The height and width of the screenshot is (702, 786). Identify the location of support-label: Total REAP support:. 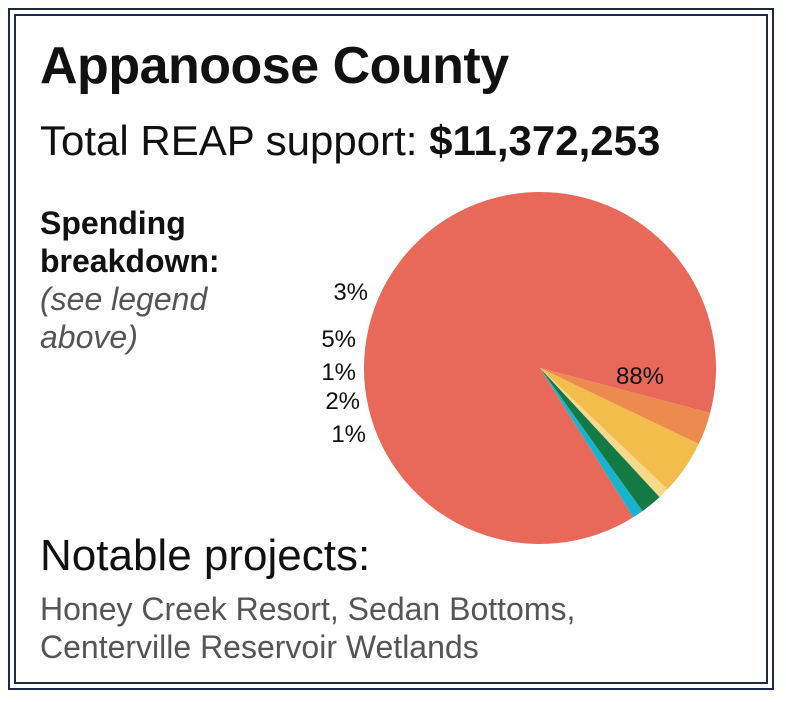
(229, 140).